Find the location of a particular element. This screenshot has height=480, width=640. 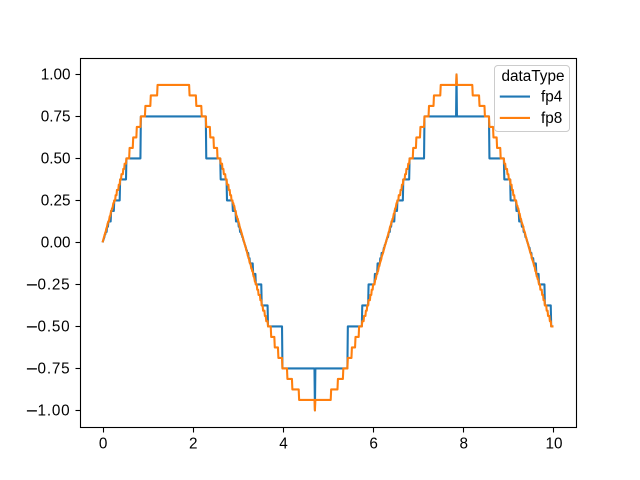

svg-text: fp8 is located at coordinates (551, 118).